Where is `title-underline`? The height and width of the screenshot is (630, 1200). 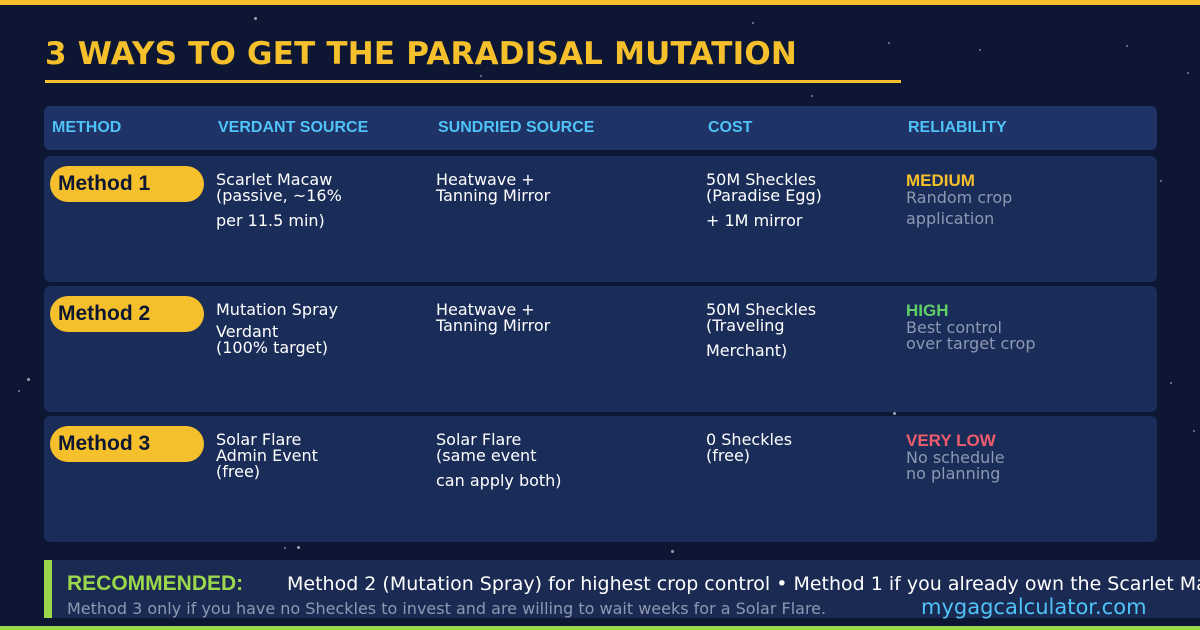
title-underline is located at coordinates (473, 81).